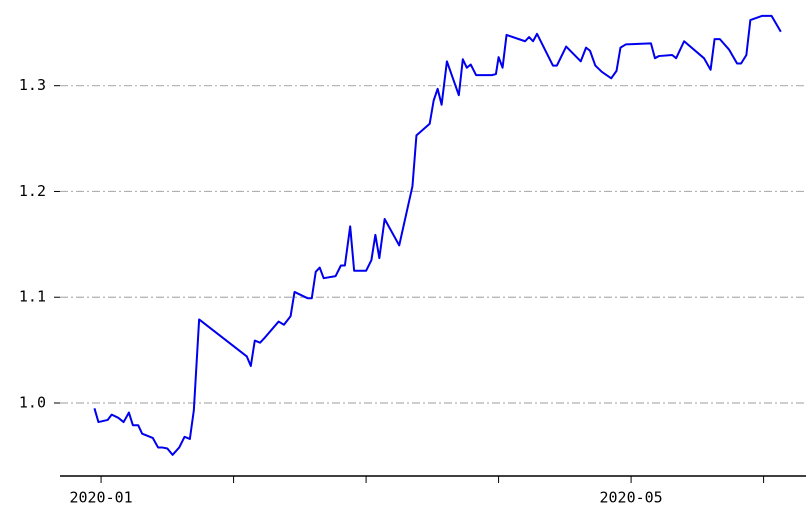 The image size is (806, 511). What do you see at coordinates (32, 297) in the screenshot?
I see `y-tick-label: 1.1` at bounding box center [32, 297].